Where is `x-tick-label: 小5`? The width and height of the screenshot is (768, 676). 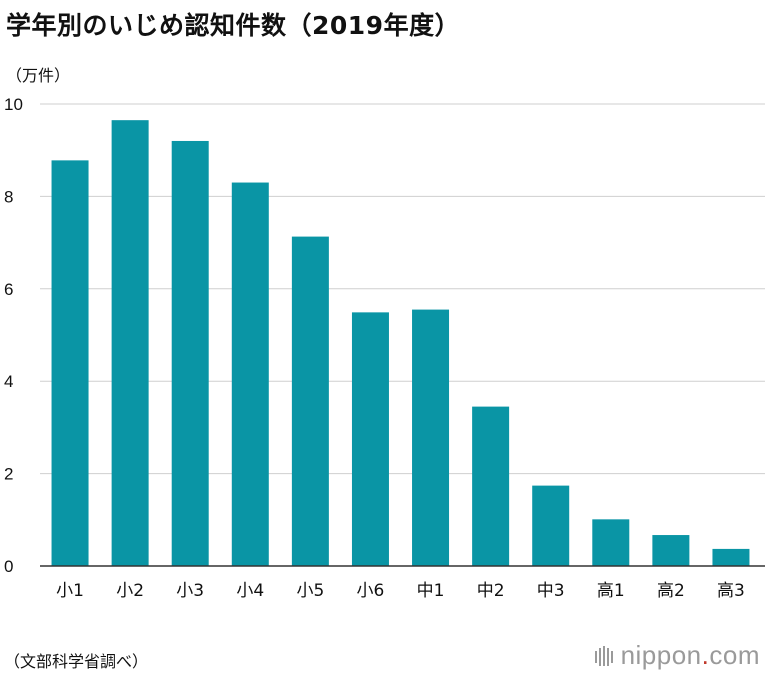 x-tick-label: 小5 is located at coordinates (310, 591).